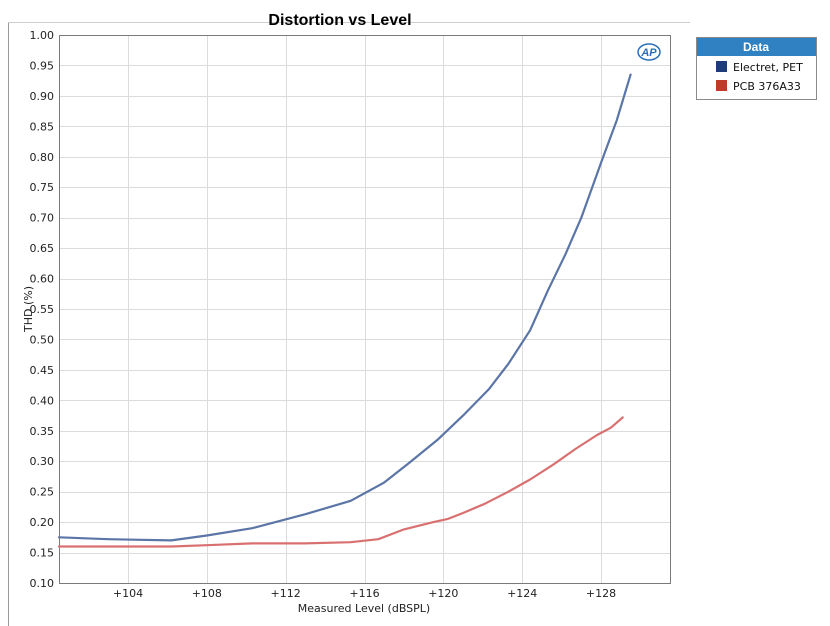 The width and height of the screenshot is (830, 626). What do you see at coordinates (42, 522) in the screenshot?
I see `y-tick-label: 0.20` at bounding box center [42, 522].